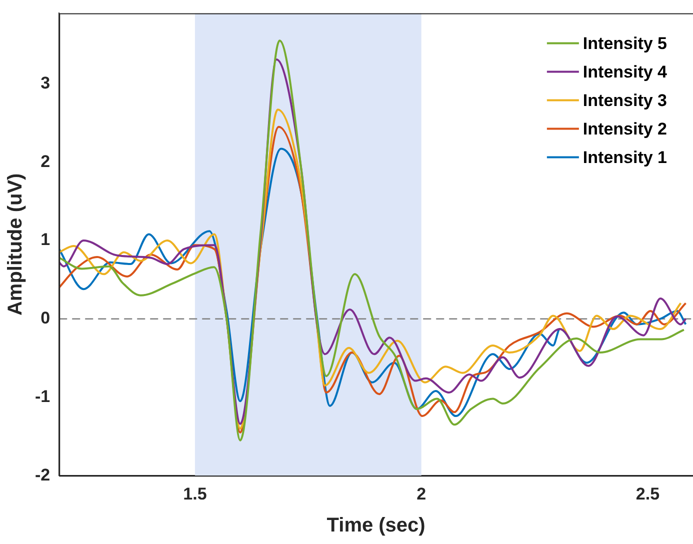 The image size is (693, 544). Describe the element at coordinates (45, 318) in the screenshot. I see `y-tick-label: 0` at that location.